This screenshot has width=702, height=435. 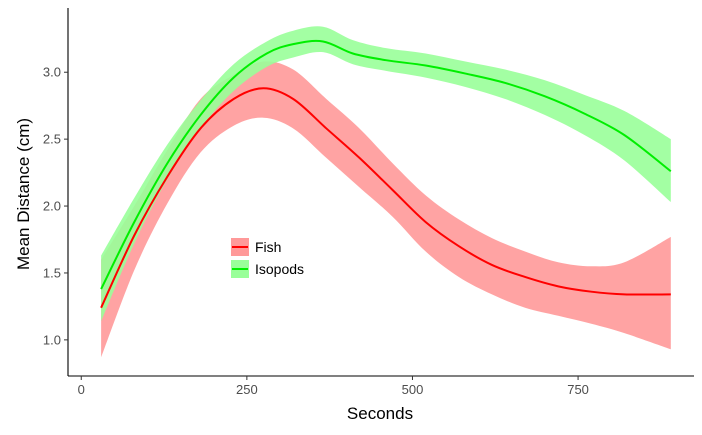 I want to click on y-tick-label: 1.0, so click(x=52, y=339).